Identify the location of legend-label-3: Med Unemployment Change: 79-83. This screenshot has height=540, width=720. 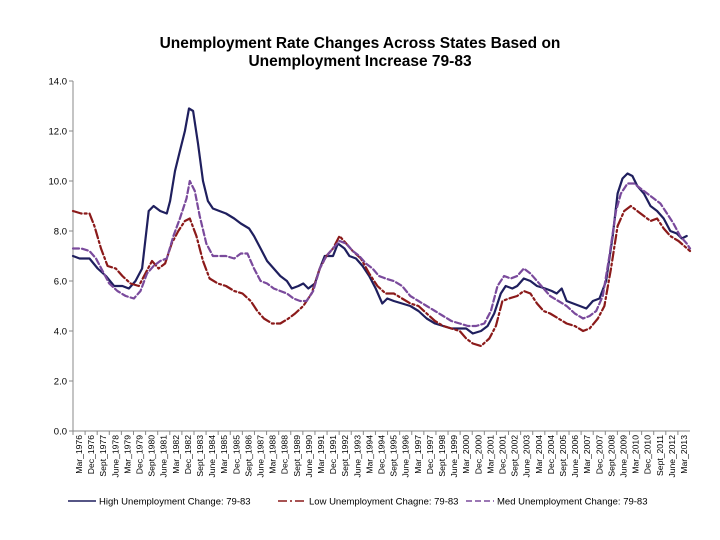
(572, 502).